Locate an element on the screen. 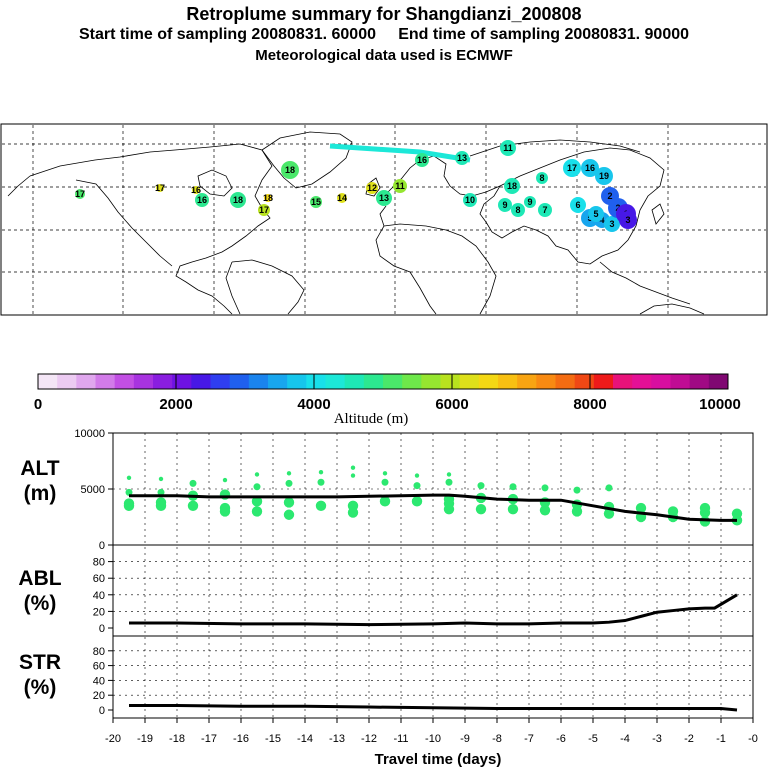  abl-ytick-label-3: 20 is located at coordinates (99, 612).